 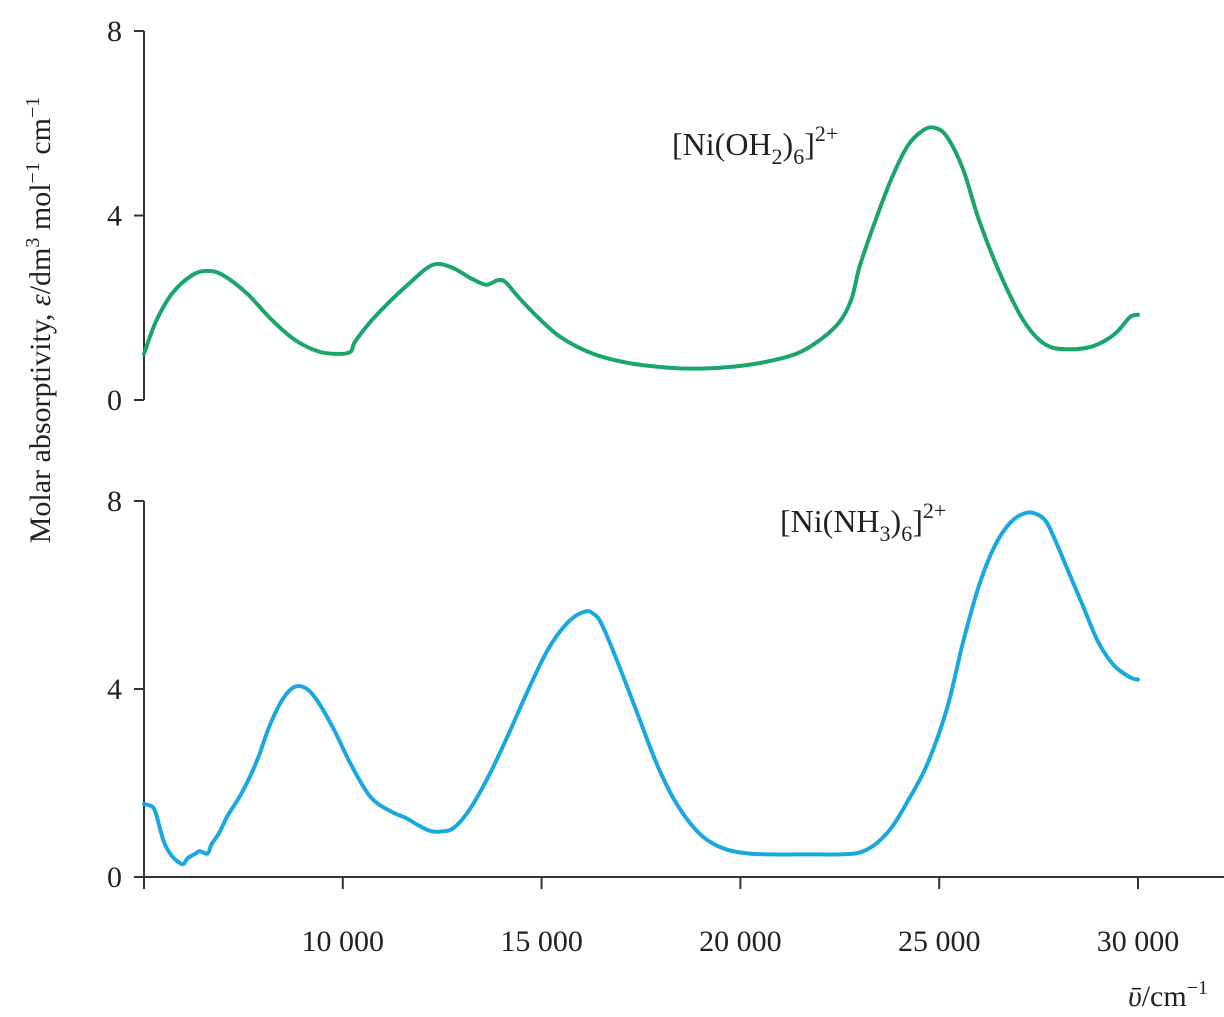 I want to click on label-ni-nh3-close: ), so click(x=896, y=521).